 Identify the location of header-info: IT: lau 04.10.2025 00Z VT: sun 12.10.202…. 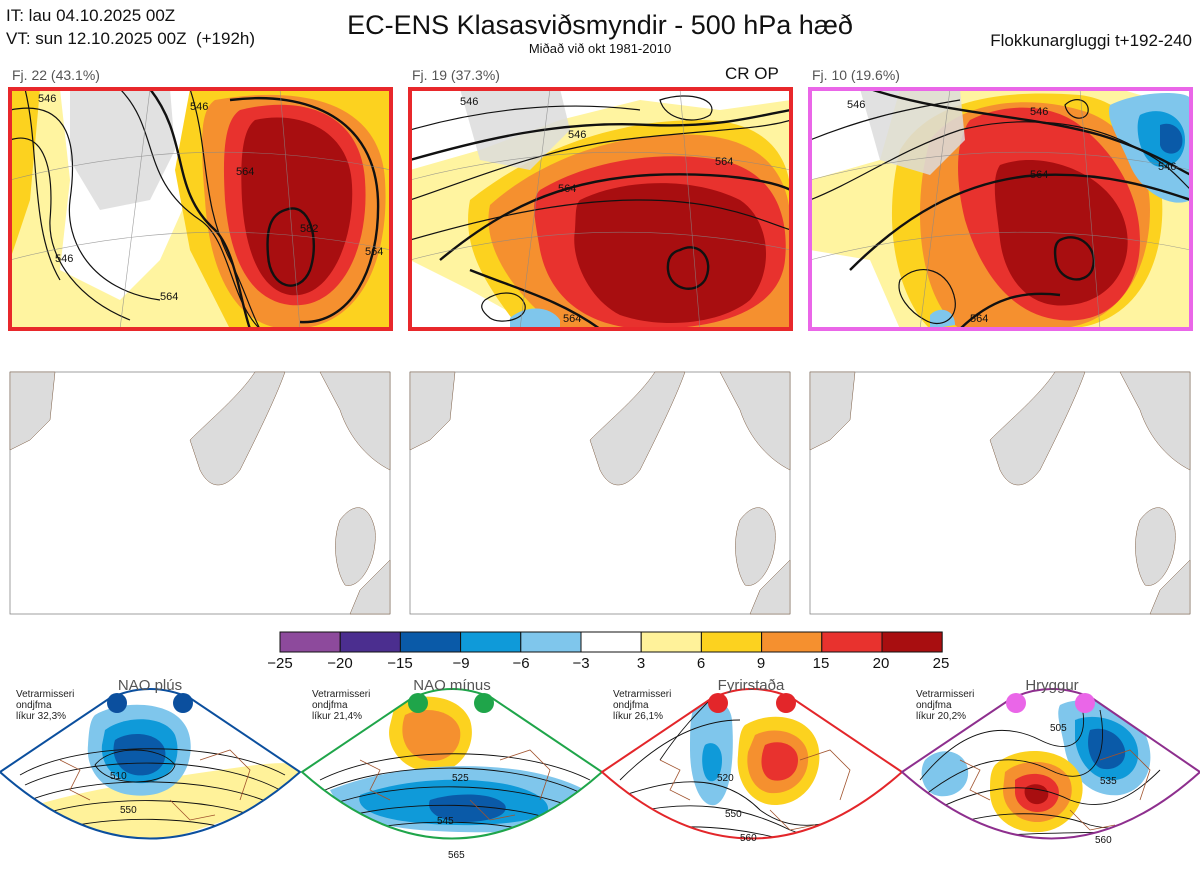
(130, 27).